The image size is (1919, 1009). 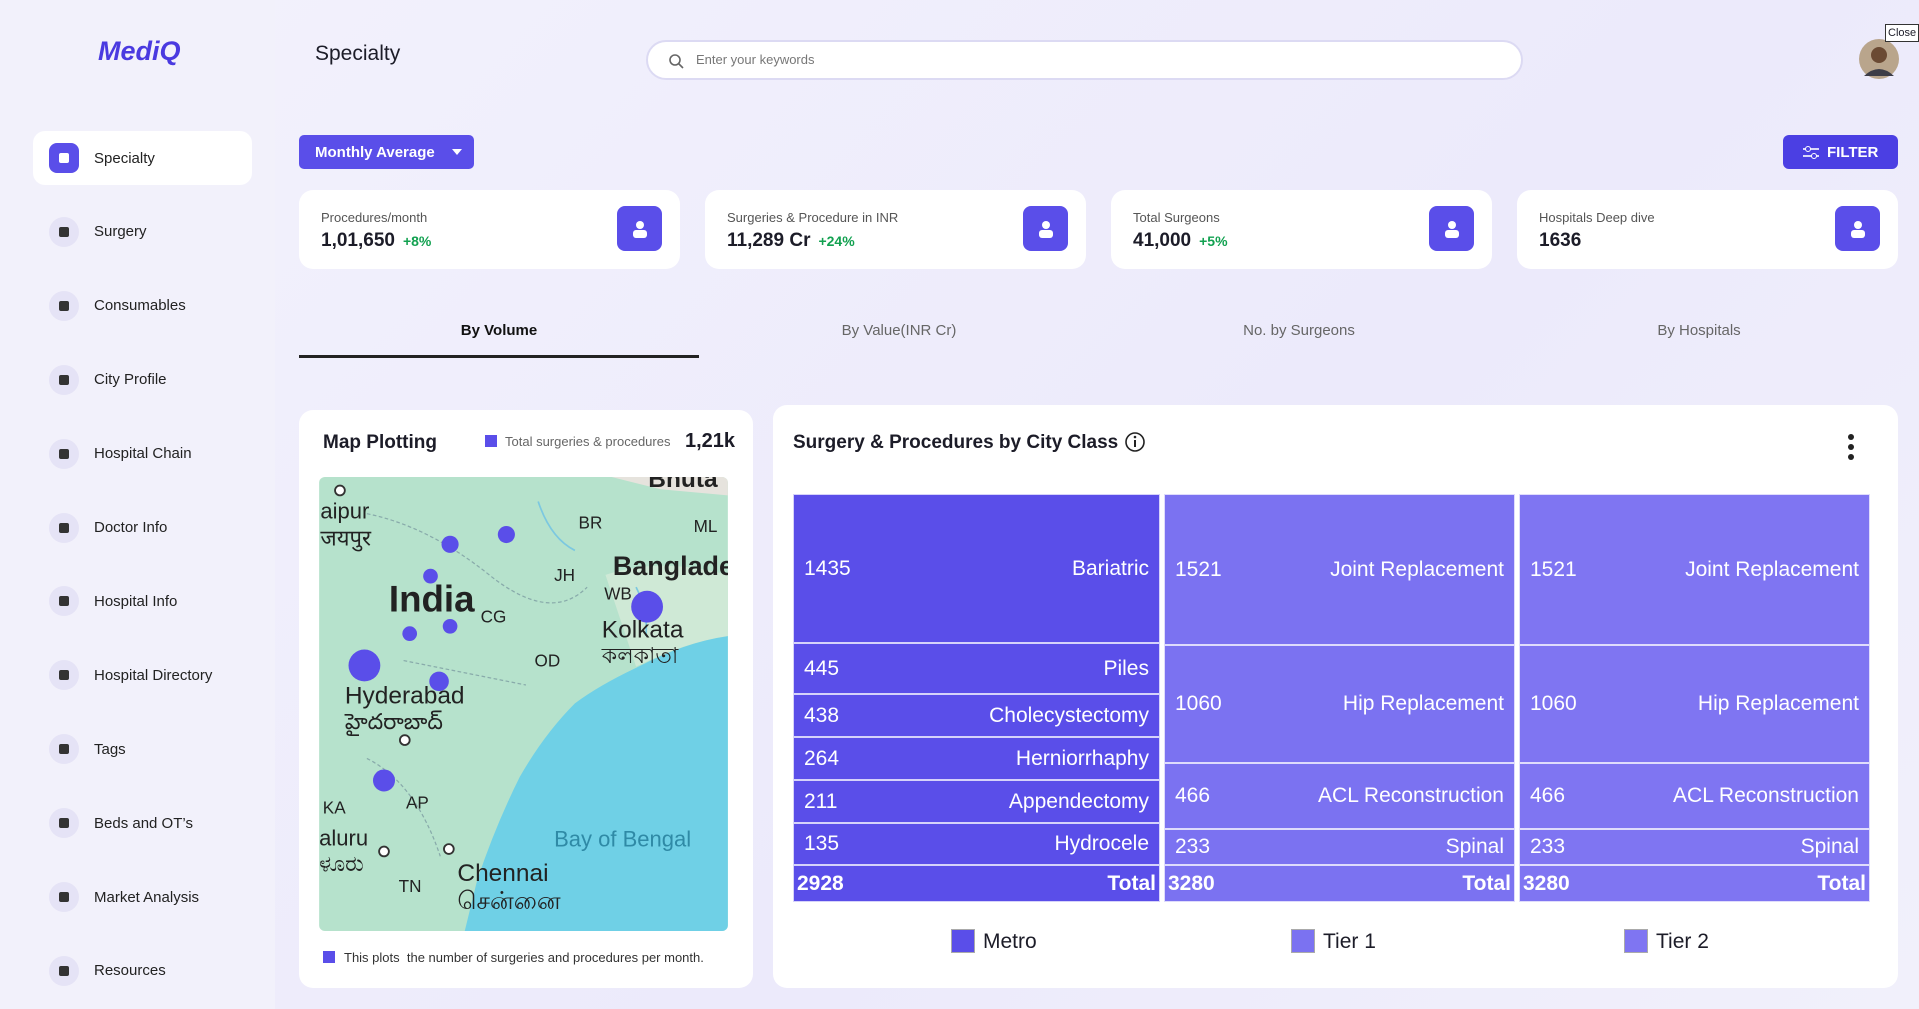 I want to click on map-label: హైదరాబాద్, so click(x=393, y=722).